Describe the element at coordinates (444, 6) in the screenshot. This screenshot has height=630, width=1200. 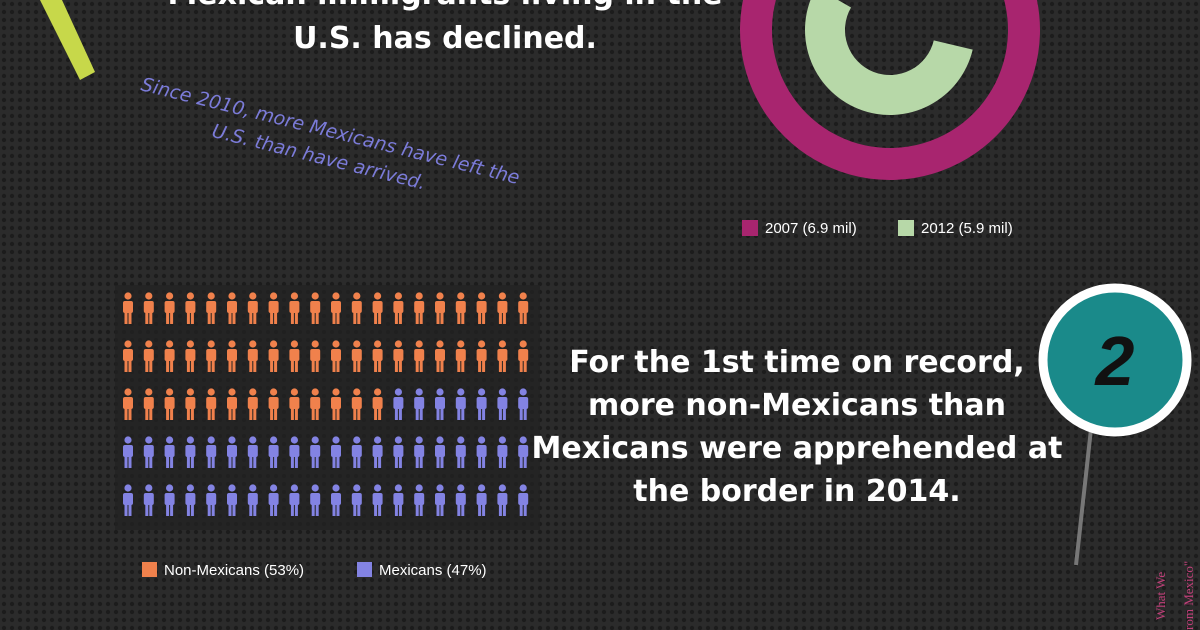
I see `headline: Mexican immigrants living in the` at that location.